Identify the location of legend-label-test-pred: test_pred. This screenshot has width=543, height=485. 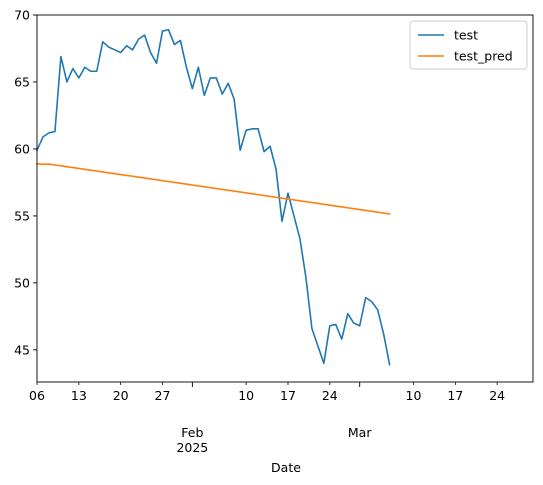
(483, 56).